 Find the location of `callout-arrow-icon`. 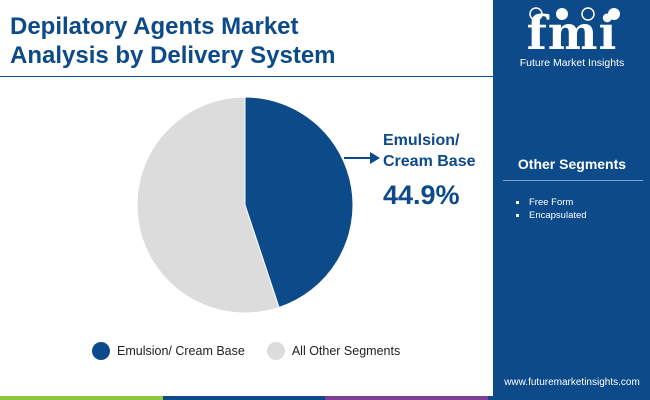

callout-arrow-icon is located at coordinates (362, 158).